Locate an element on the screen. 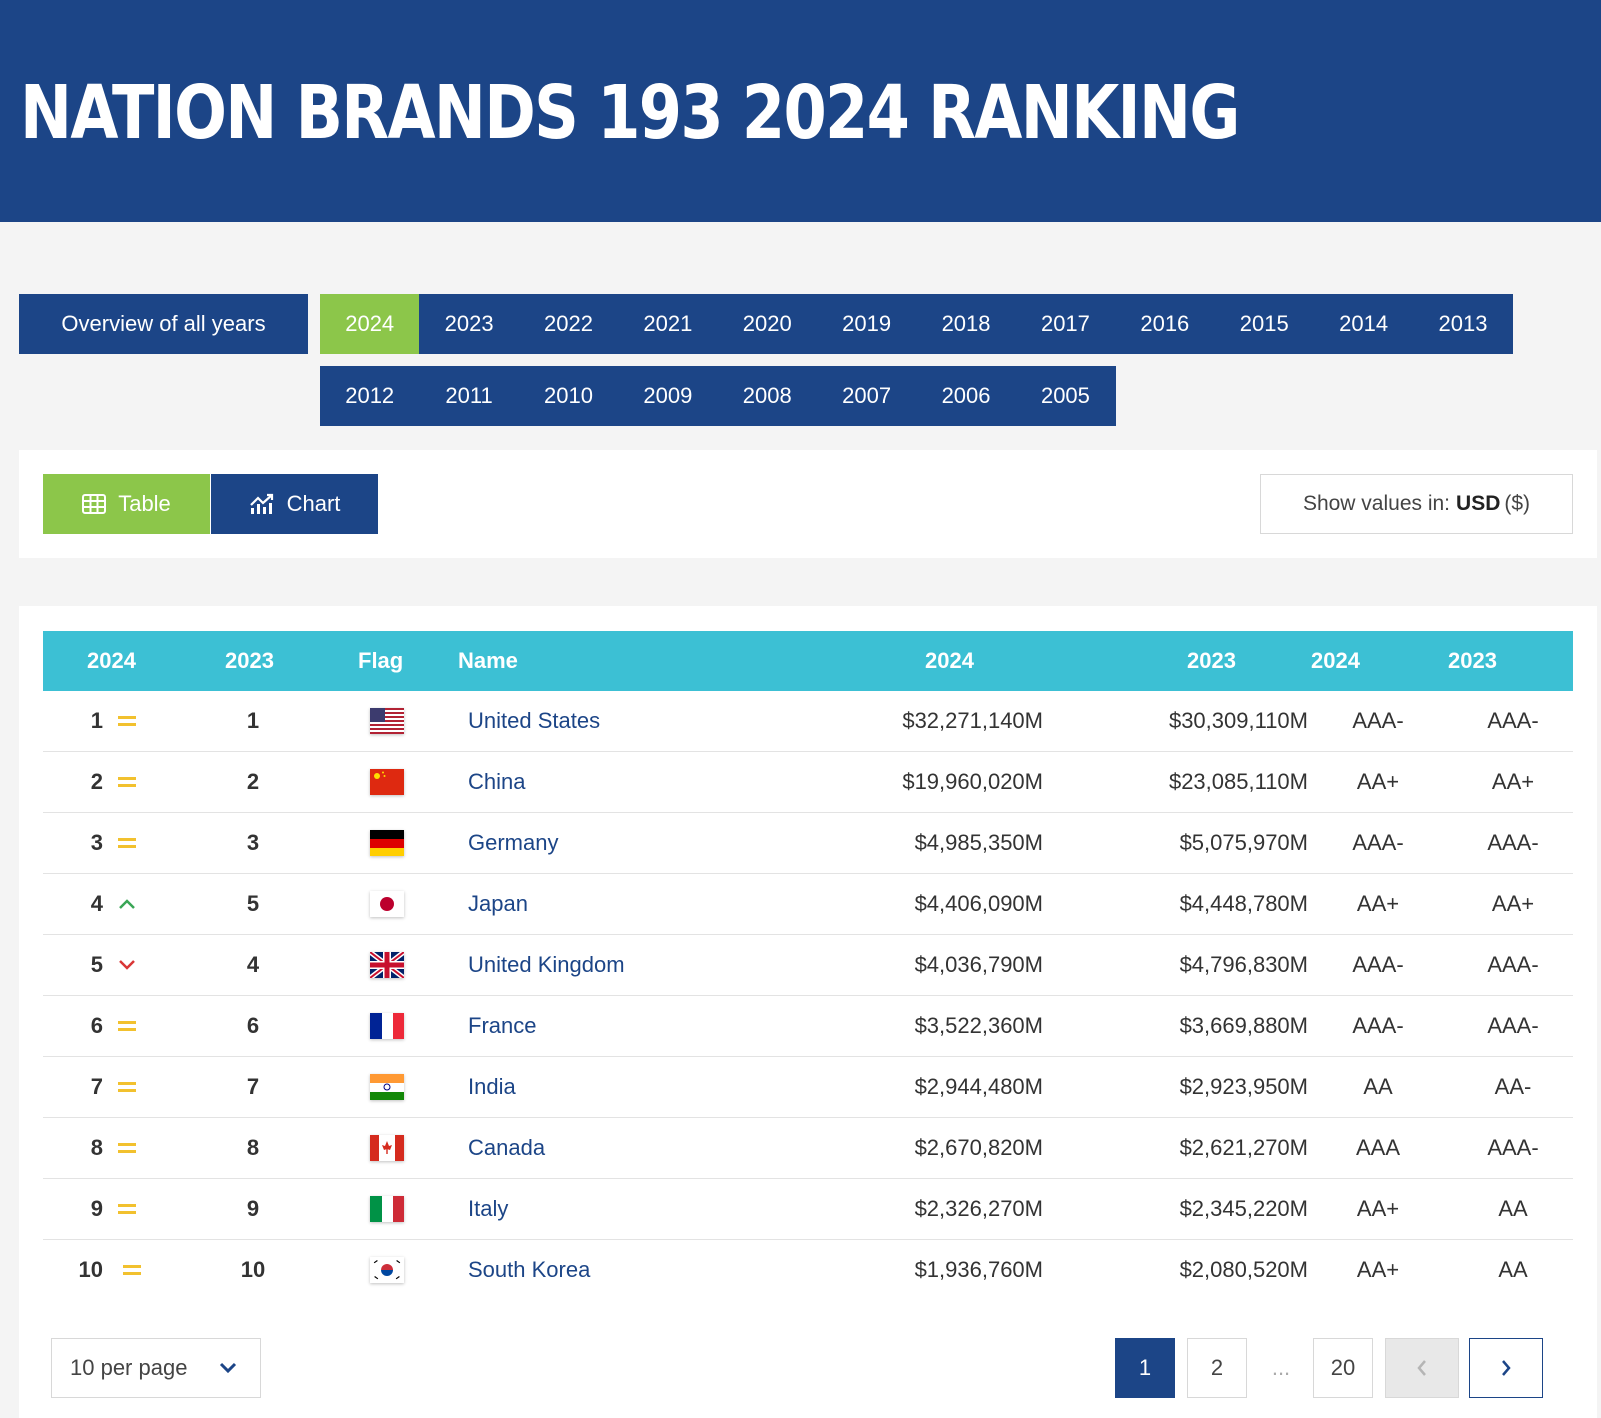 The image size is (1601, 1418). year-tab-2010: 2010 is located at coordinates (568, 395).